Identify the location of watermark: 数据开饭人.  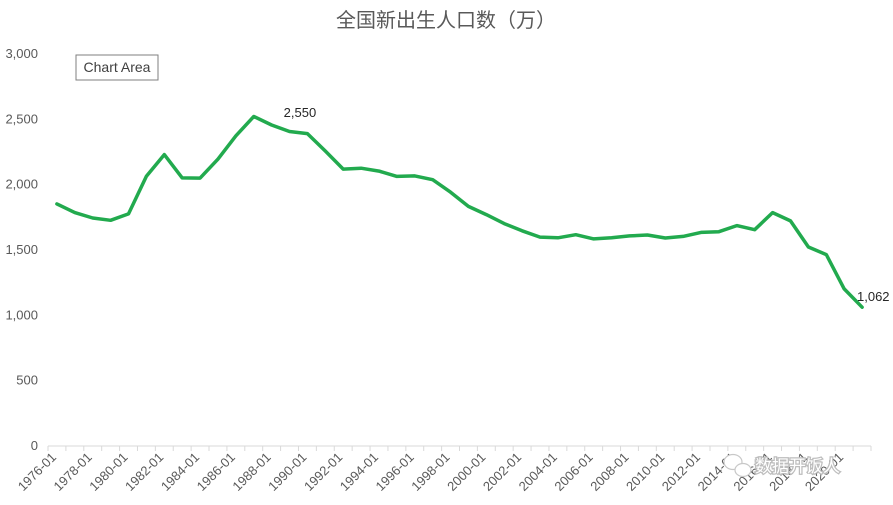
(782, 465).